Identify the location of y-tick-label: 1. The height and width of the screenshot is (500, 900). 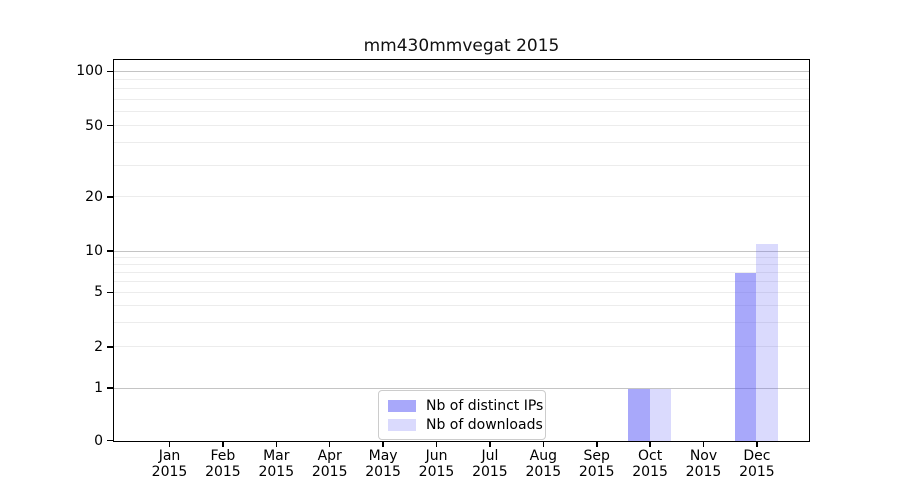
(98, 388).